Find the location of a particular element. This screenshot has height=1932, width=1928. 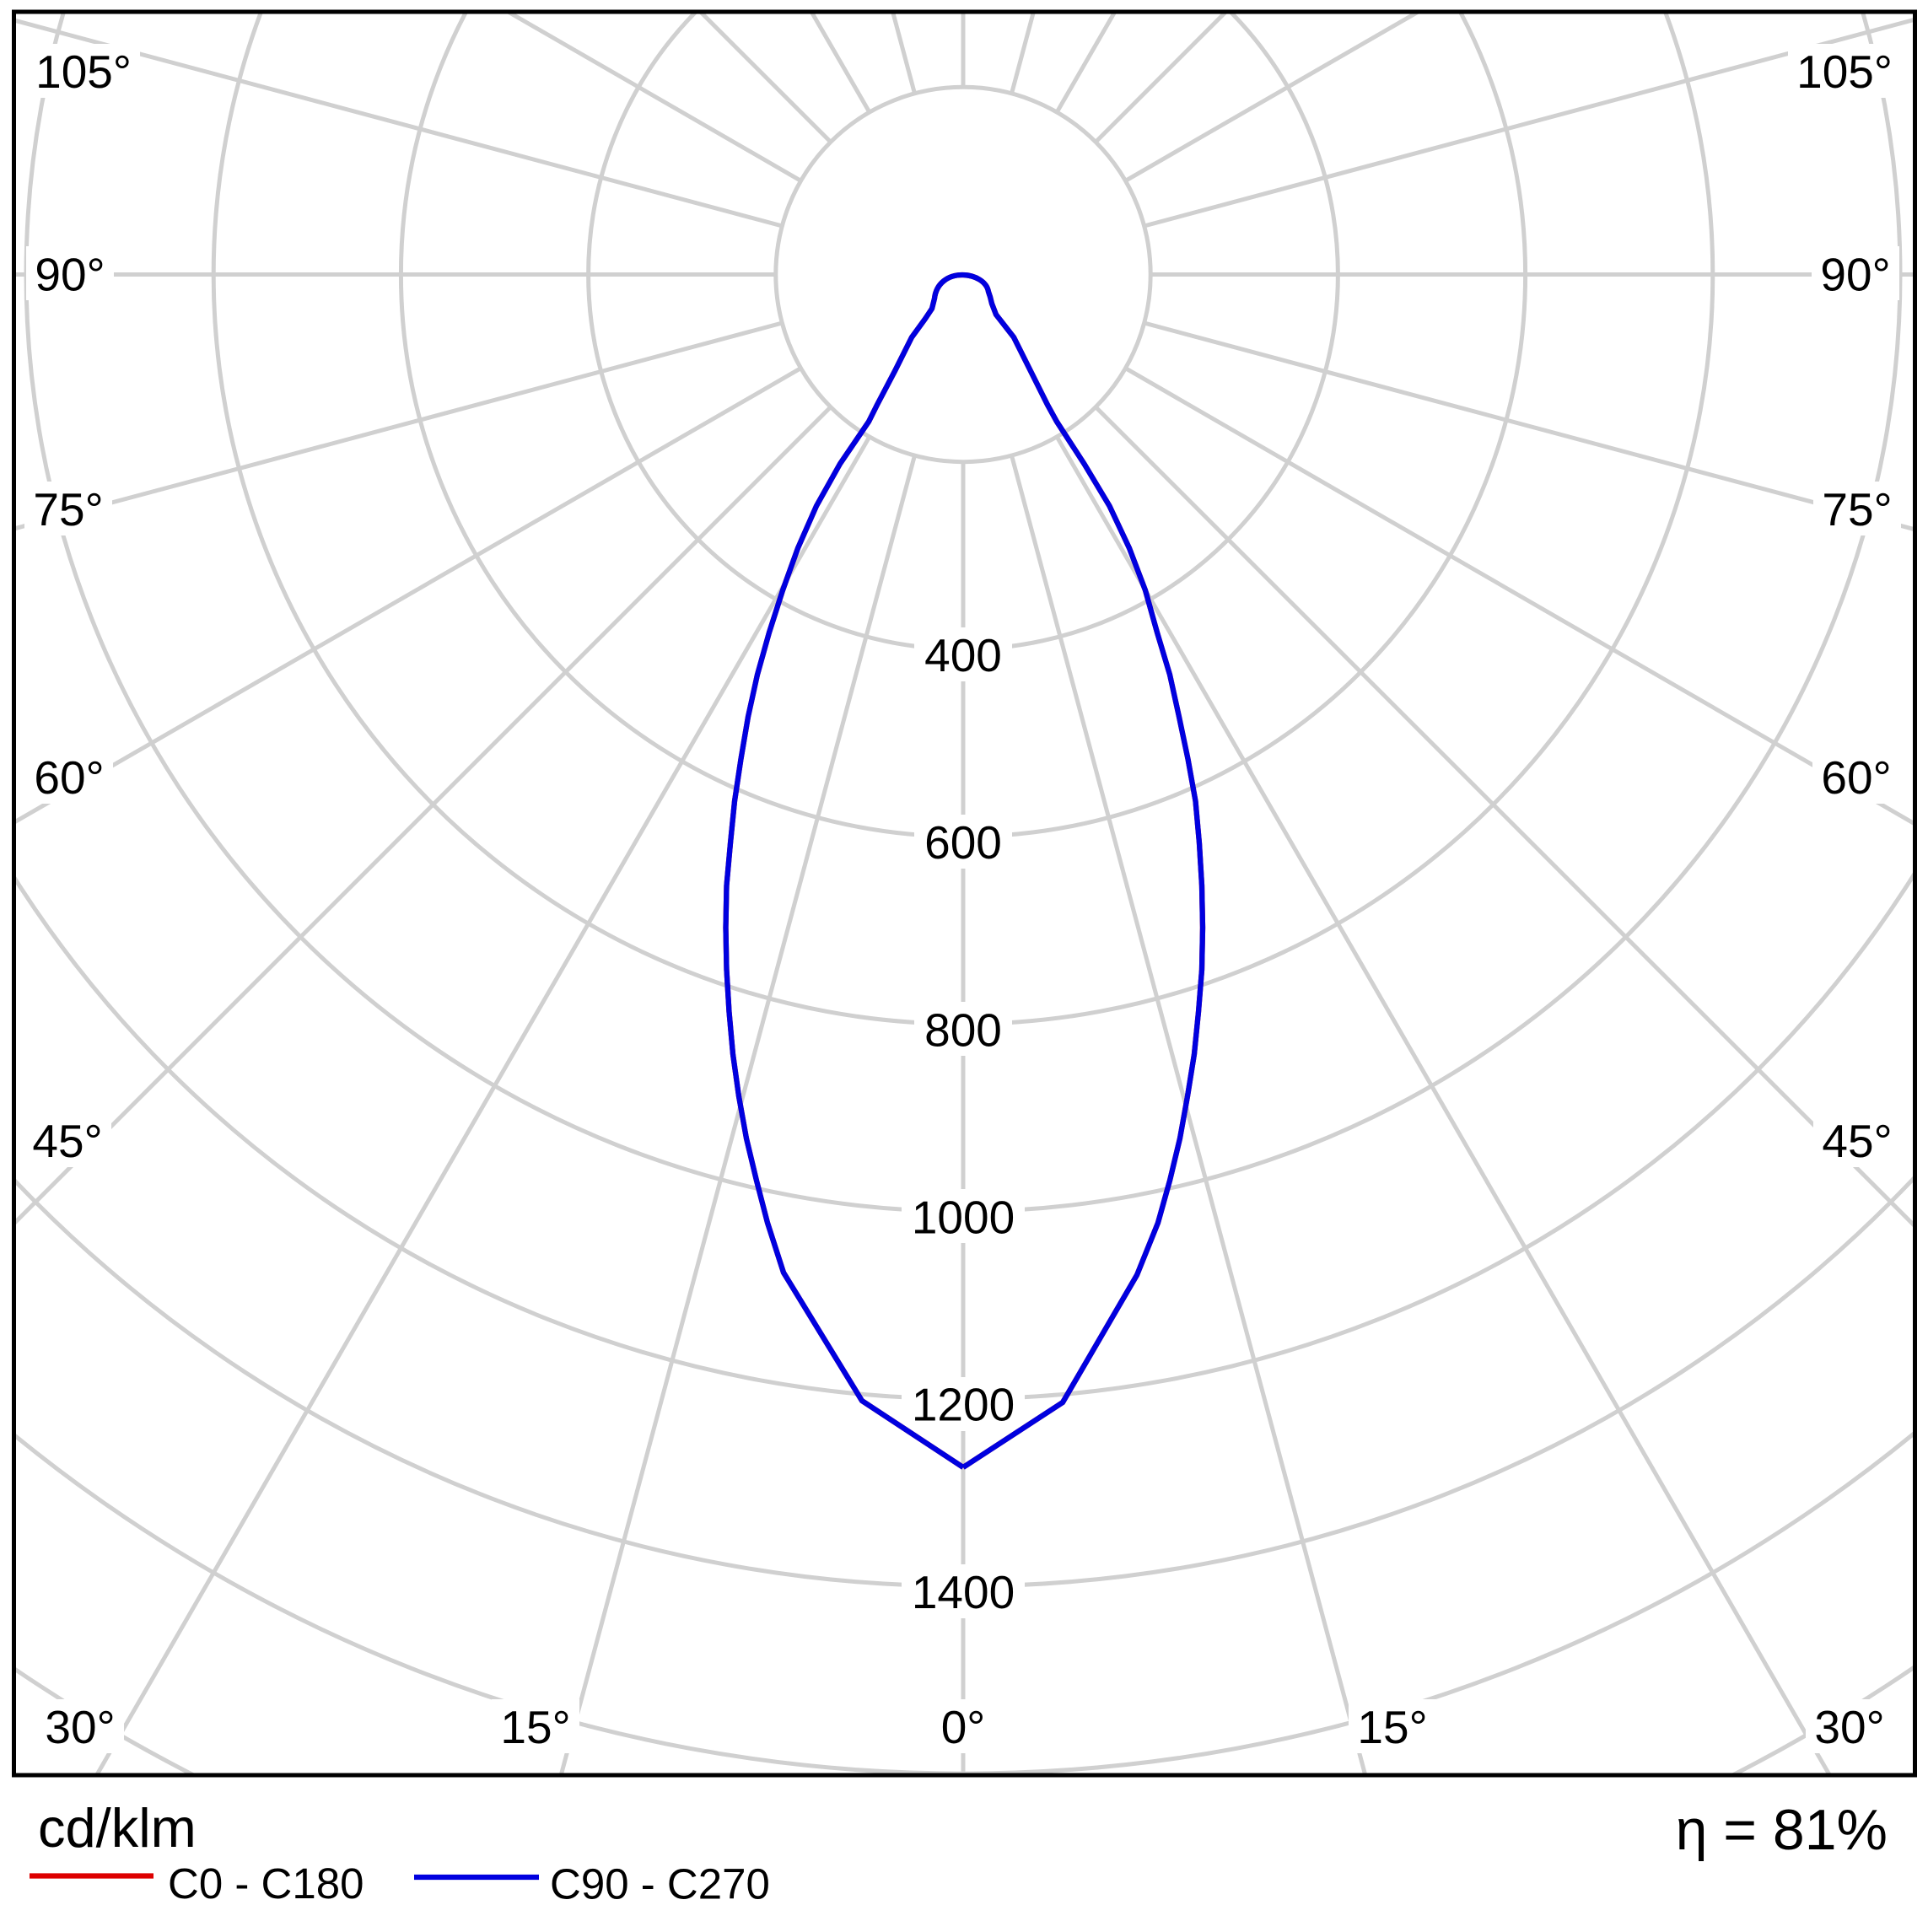

svg-text: 1000 is located at coordinates (963, 1218).